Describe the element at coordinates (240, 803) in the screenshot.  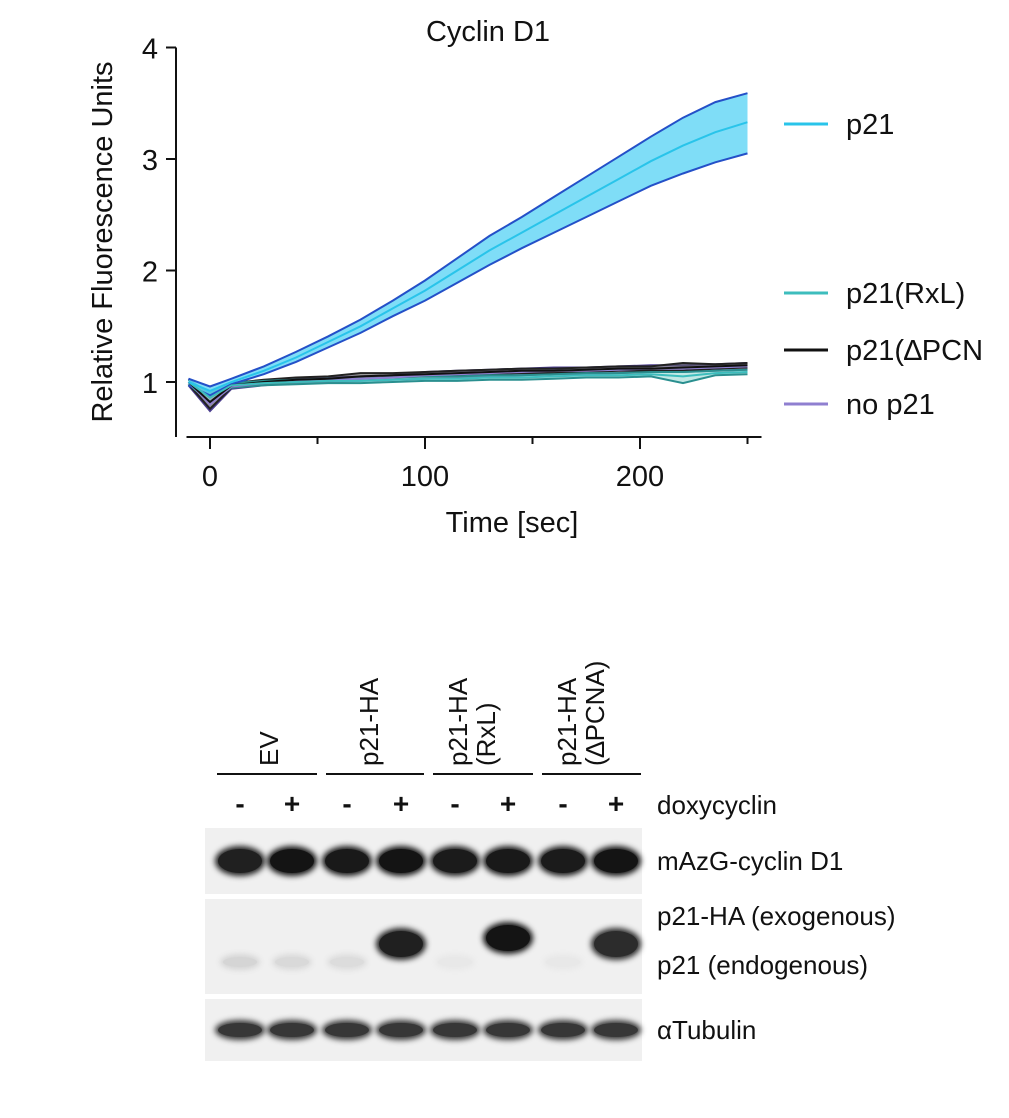
I see `sign-0: -` at that location.